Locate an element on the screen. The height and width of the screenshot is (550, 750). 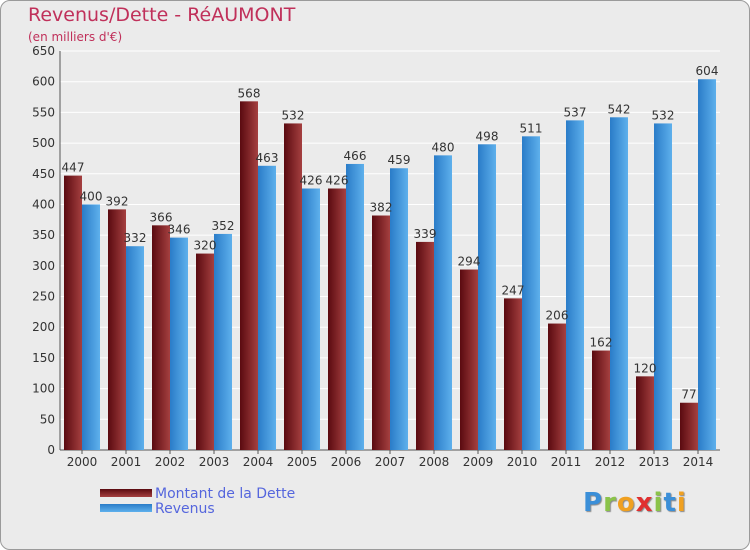
data-label-dette: 294 is located at coordinates (469, 262).